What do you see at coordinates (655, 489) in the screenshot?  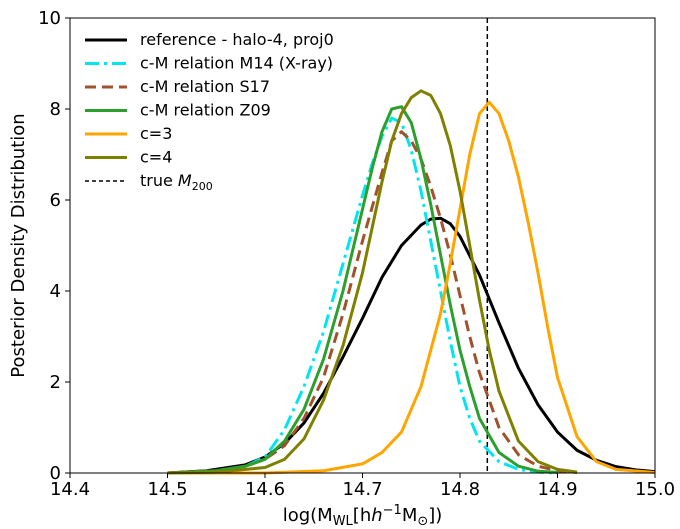 I see `x-tick-label: 15.0` at bounding box center [655, 489].